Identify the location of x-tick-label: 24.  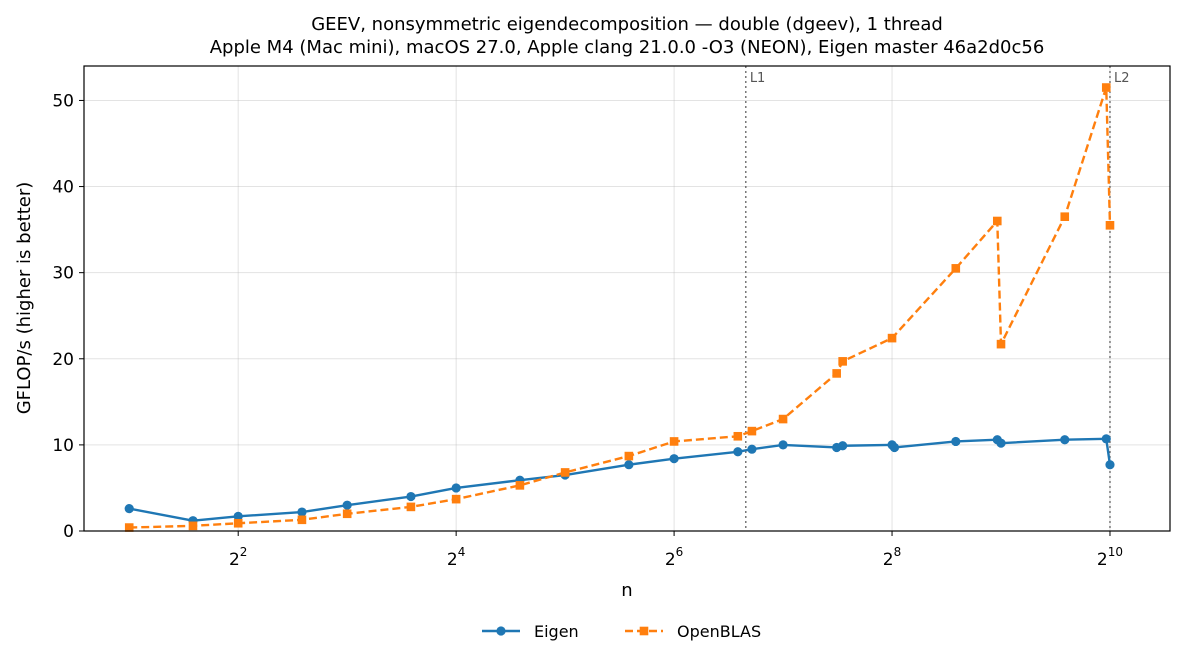
(456, 557).